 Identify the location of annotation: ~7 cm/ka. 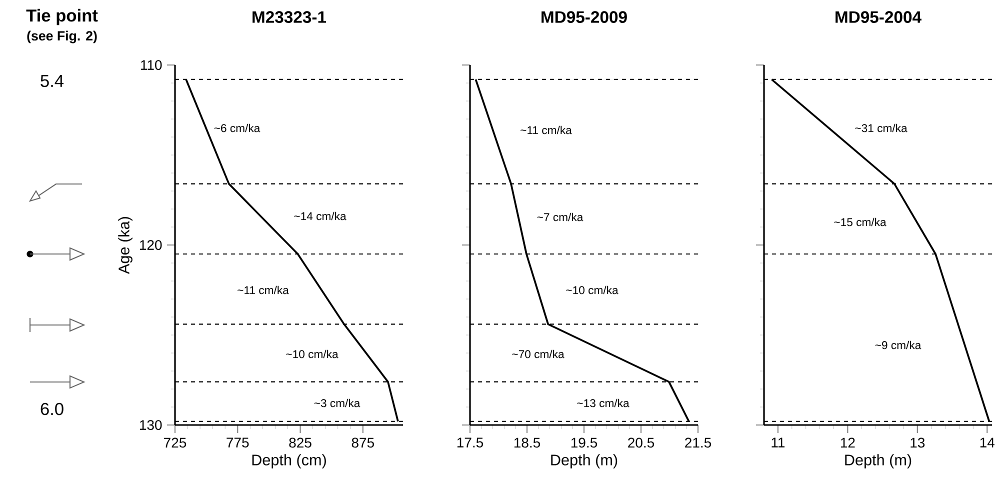
(560, 217).